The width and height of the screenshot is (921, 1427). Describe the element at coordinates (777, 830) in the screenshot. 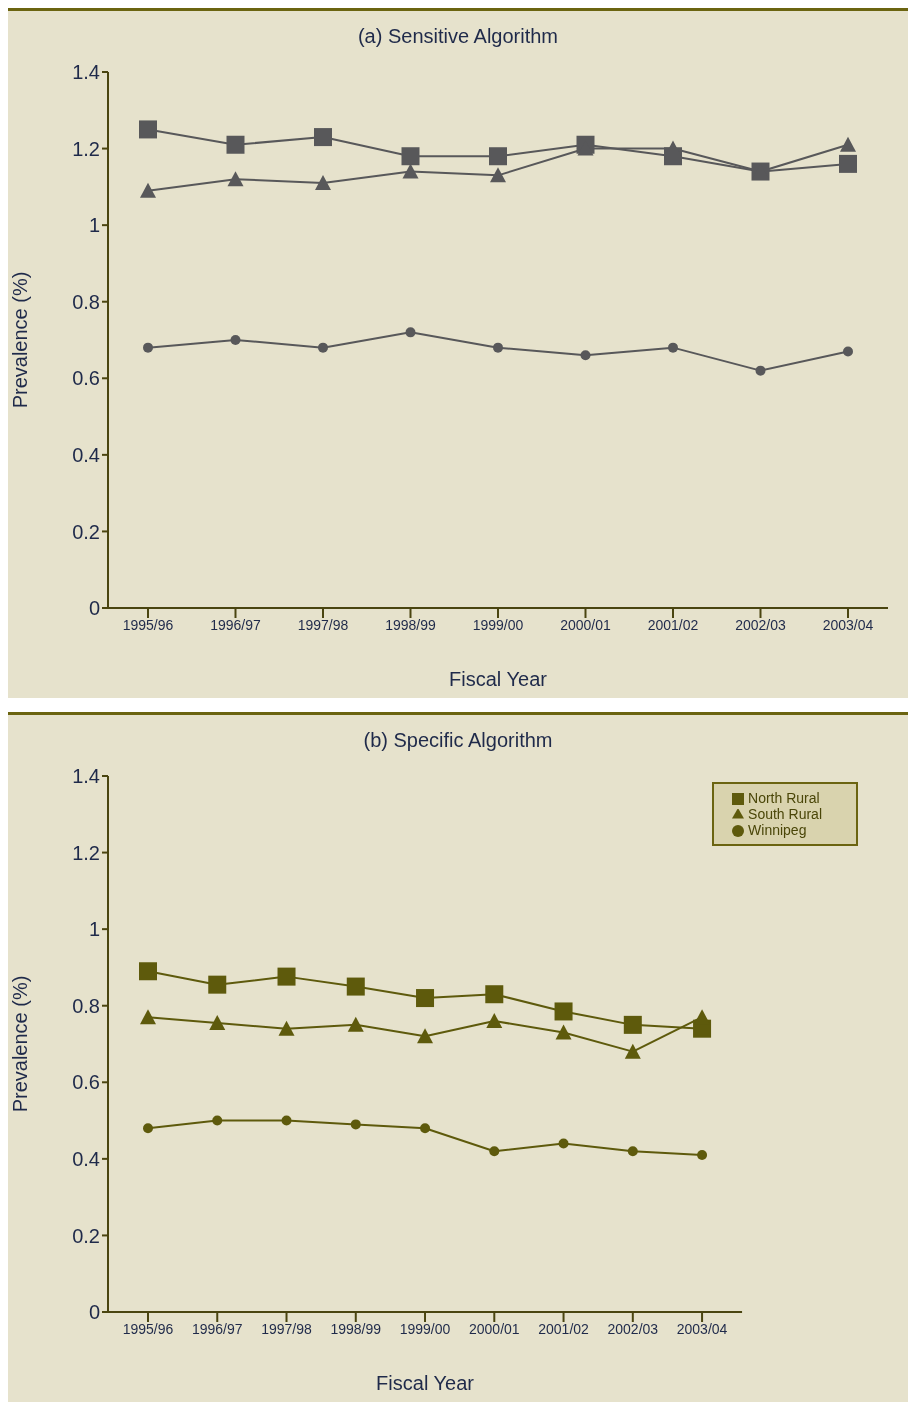

I see `legend-label: Winnipeg` at that location.